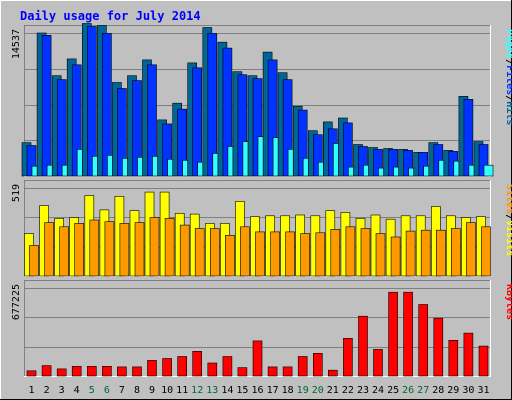 Image resolution: width=512 pixels, height=400 pixels. What do you see at coordinates (92, 390) in the screenshot?
I see `x-tick-label: 5` at bounding box center [92, 390].